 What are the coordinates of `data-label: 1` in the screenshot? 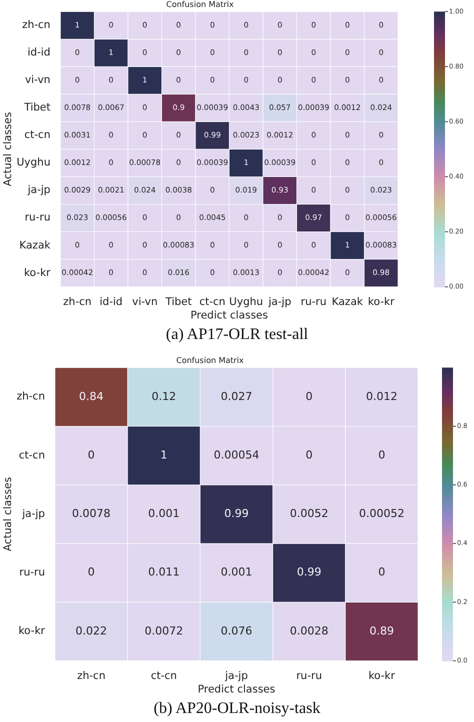 It's located at (164, 455).